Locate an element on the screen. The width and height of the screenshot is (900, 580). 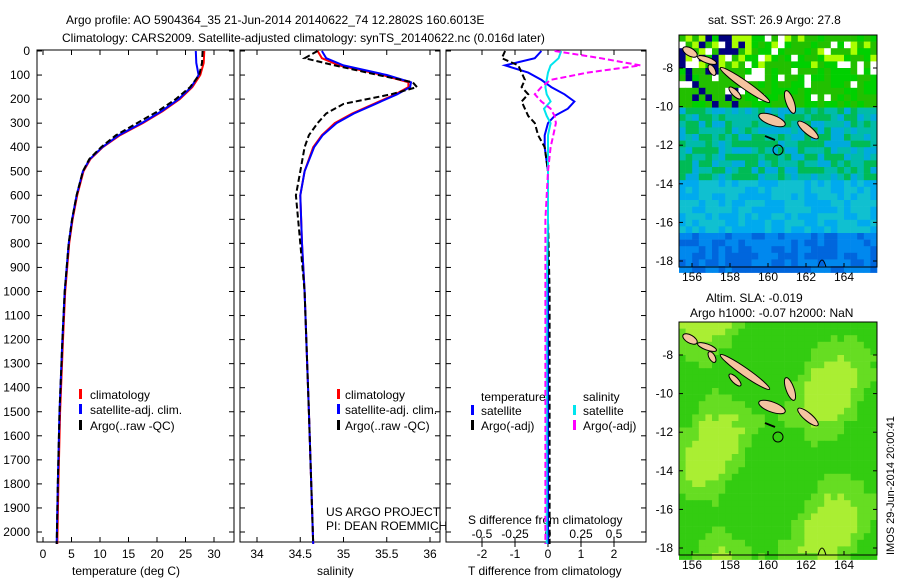
legend-label: climatology is located at coordinates (120, 395).